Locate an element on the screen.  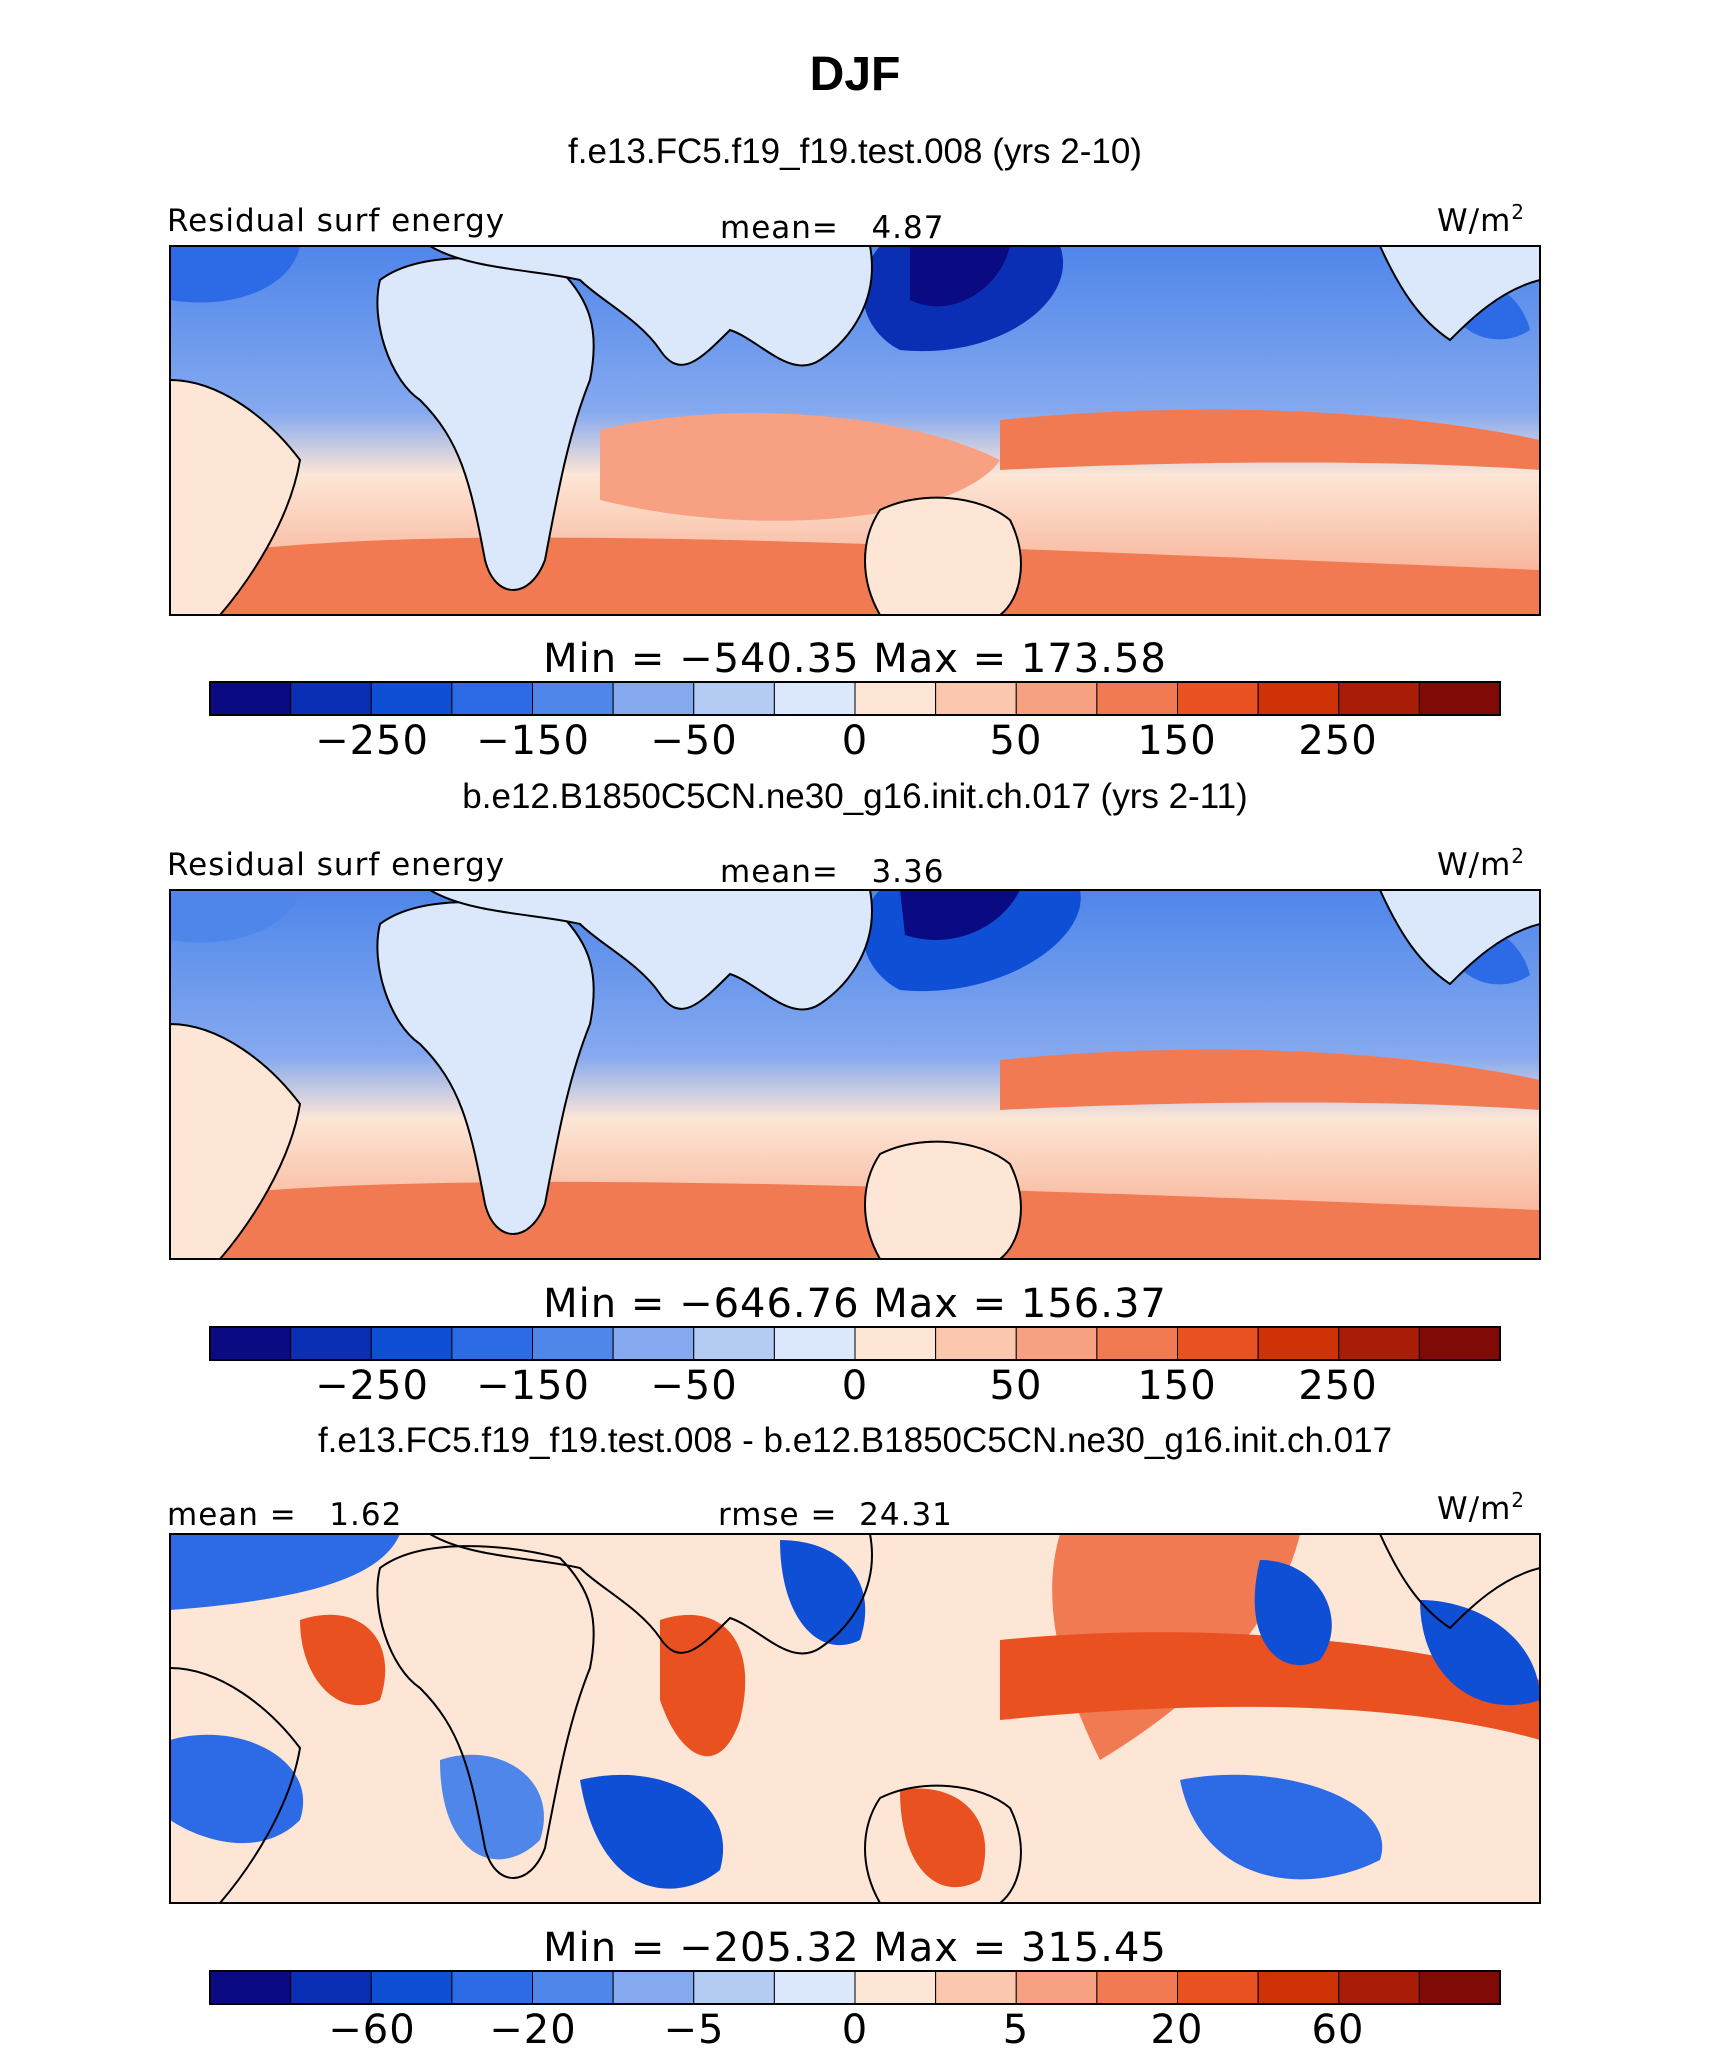
panel-1-subtitle: f.e13.FC5.f19_f19.test.008 (yrs 2-10) is located at coordinates (855, 151).